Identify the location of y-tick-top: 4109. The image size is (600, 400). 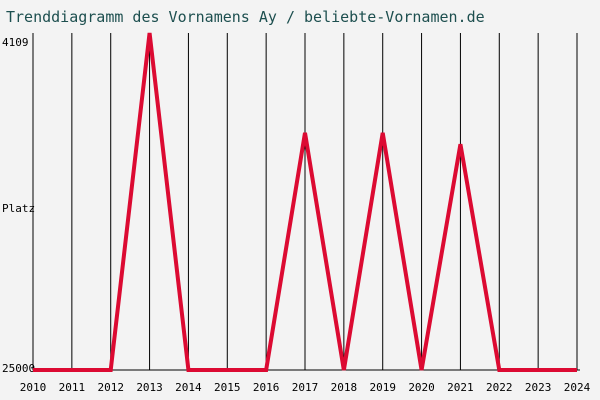
(15, 42).